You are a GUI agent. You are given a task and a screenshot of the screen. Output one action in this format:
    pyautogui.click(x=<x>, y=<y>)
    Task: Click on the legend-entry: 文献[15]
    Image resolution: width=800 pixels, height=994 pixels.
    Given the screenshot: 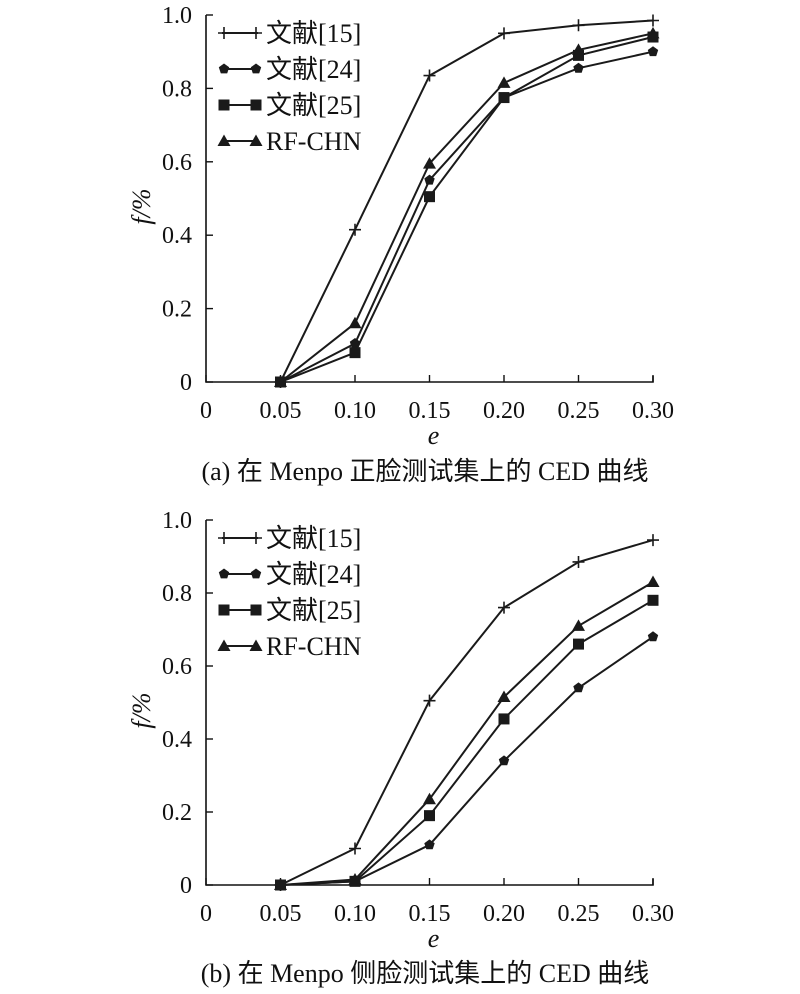 What is the action you would take?
    pyautogui.click(x=289, y=538)
    